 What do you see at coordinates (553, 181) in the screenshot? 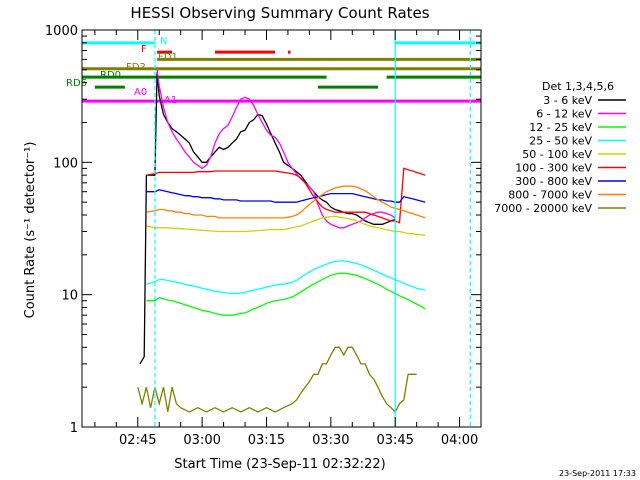
I see `legend-label-6: 300 - 800 keV` at bounding box center [553, 181].